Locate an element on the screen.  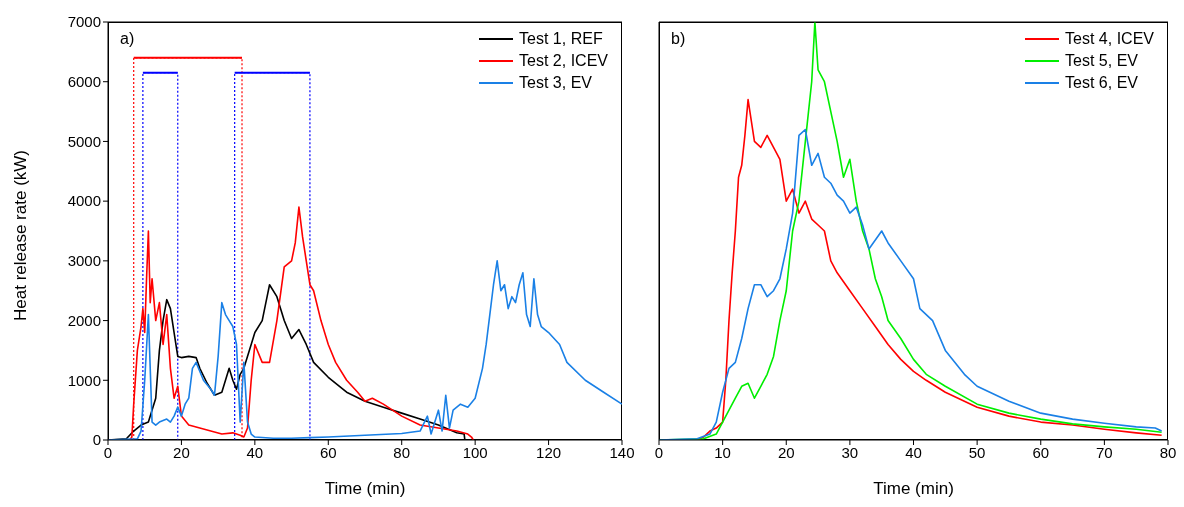
y-tick-label: 1000 is located at coordinates (84, 380).